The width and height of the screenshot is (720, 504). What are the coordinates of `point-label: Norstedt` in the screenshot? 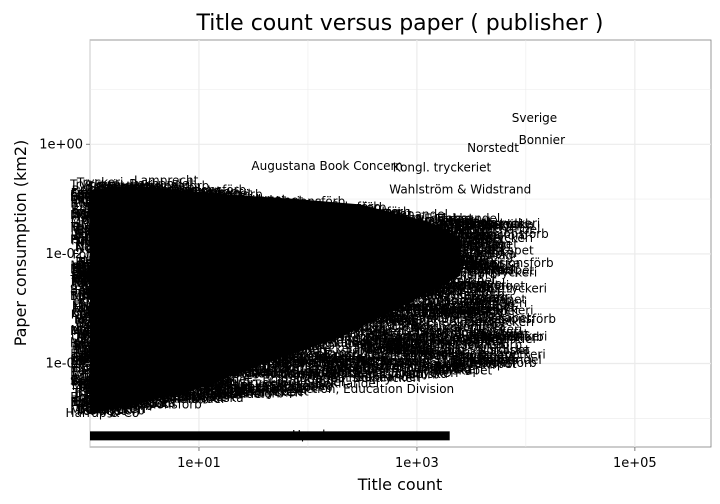 It's located at (493, 148).